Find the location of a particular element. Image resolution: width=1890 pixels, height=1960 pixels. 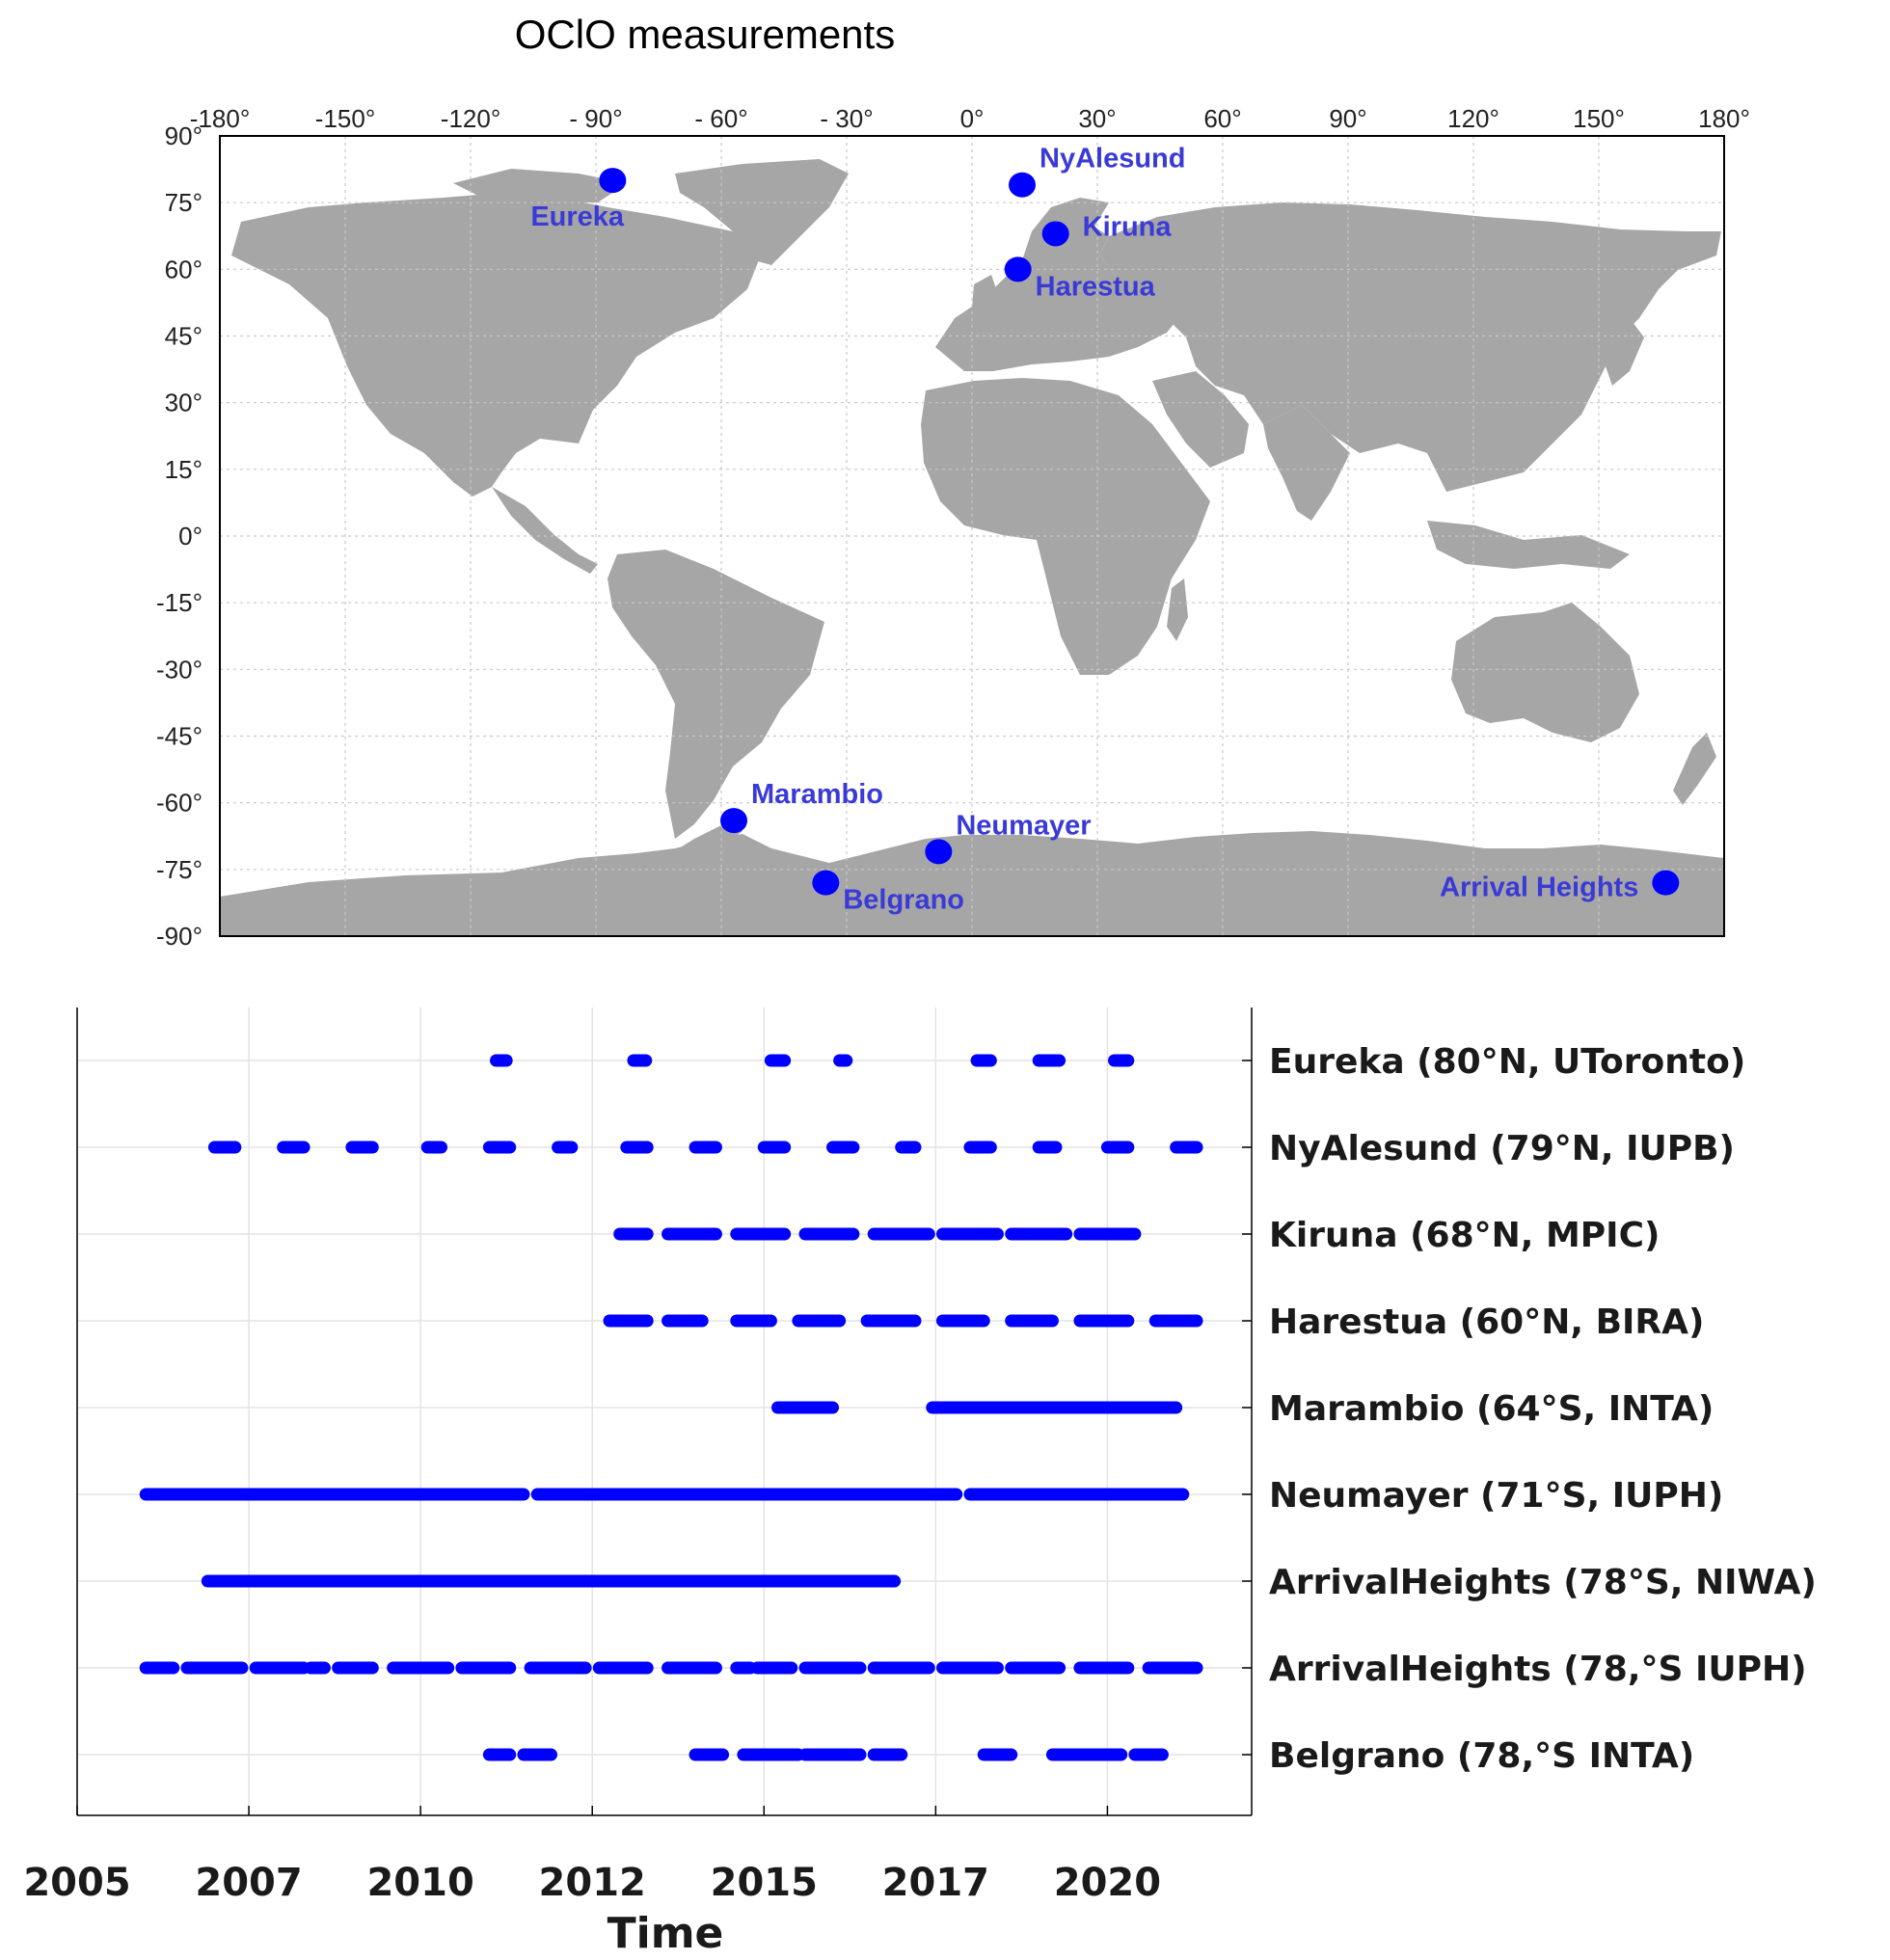

land-uk is located at coordinates (985, 294).